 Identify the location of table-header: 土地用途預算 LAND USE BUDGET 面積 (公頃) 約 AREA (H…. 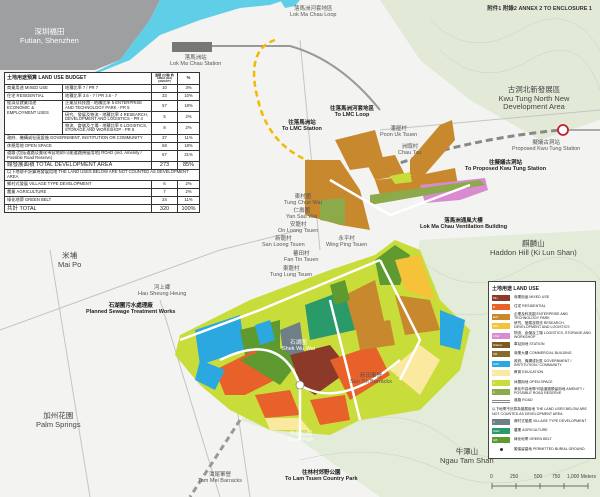
(102, 78).